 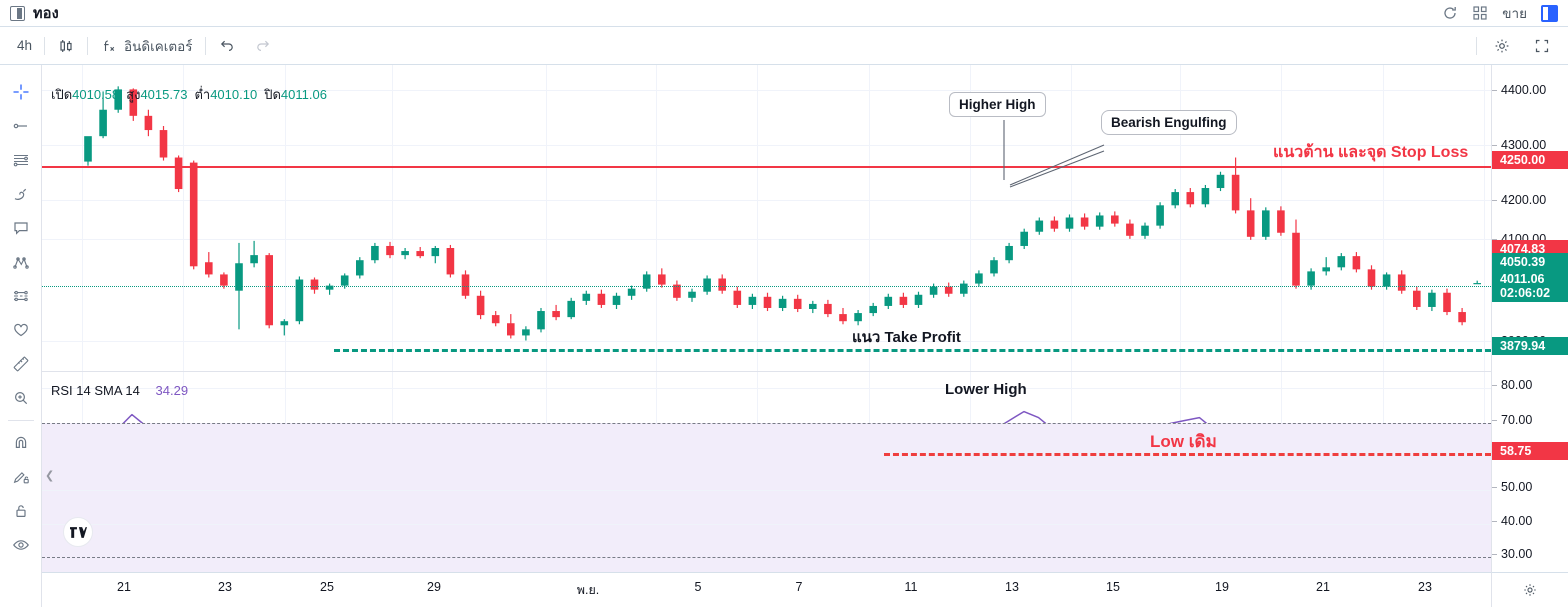 What do you see at coordinates (21, 193) in the screenshot?
I see `brush-icon` at bounding box center [21, 193].